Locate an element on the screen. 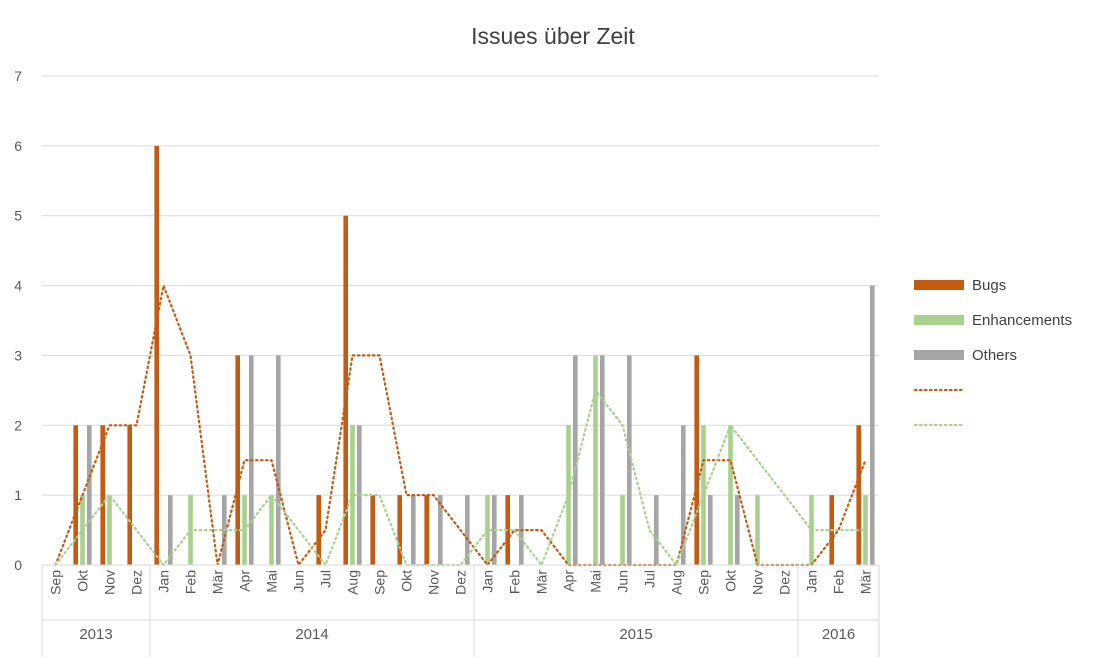 The height and width of the screenshot is (657, 1106). y-tick-label: 0 is located at coordinates (18, 565).